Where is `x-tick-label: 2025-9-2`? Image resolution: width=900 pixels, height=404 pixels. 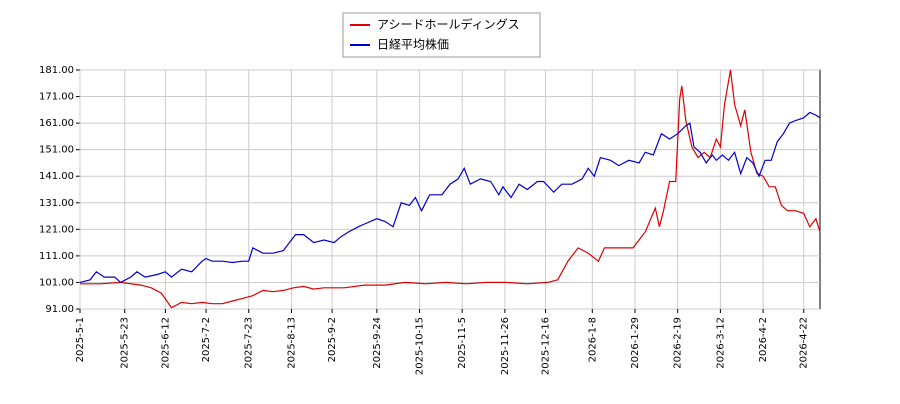
x-tick-label: 2025-9-2 is located at coordinates (332, 339).